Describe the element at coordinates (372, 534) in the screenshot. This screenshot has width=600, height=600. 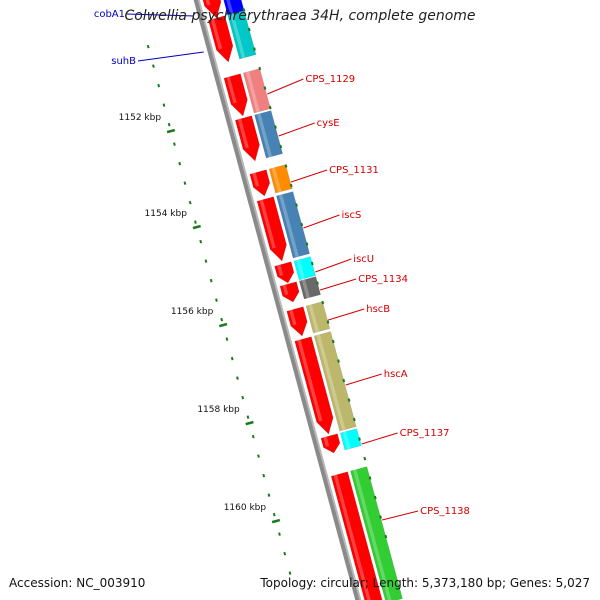
I see `gene-block-cps-1138-highlight` at that location.